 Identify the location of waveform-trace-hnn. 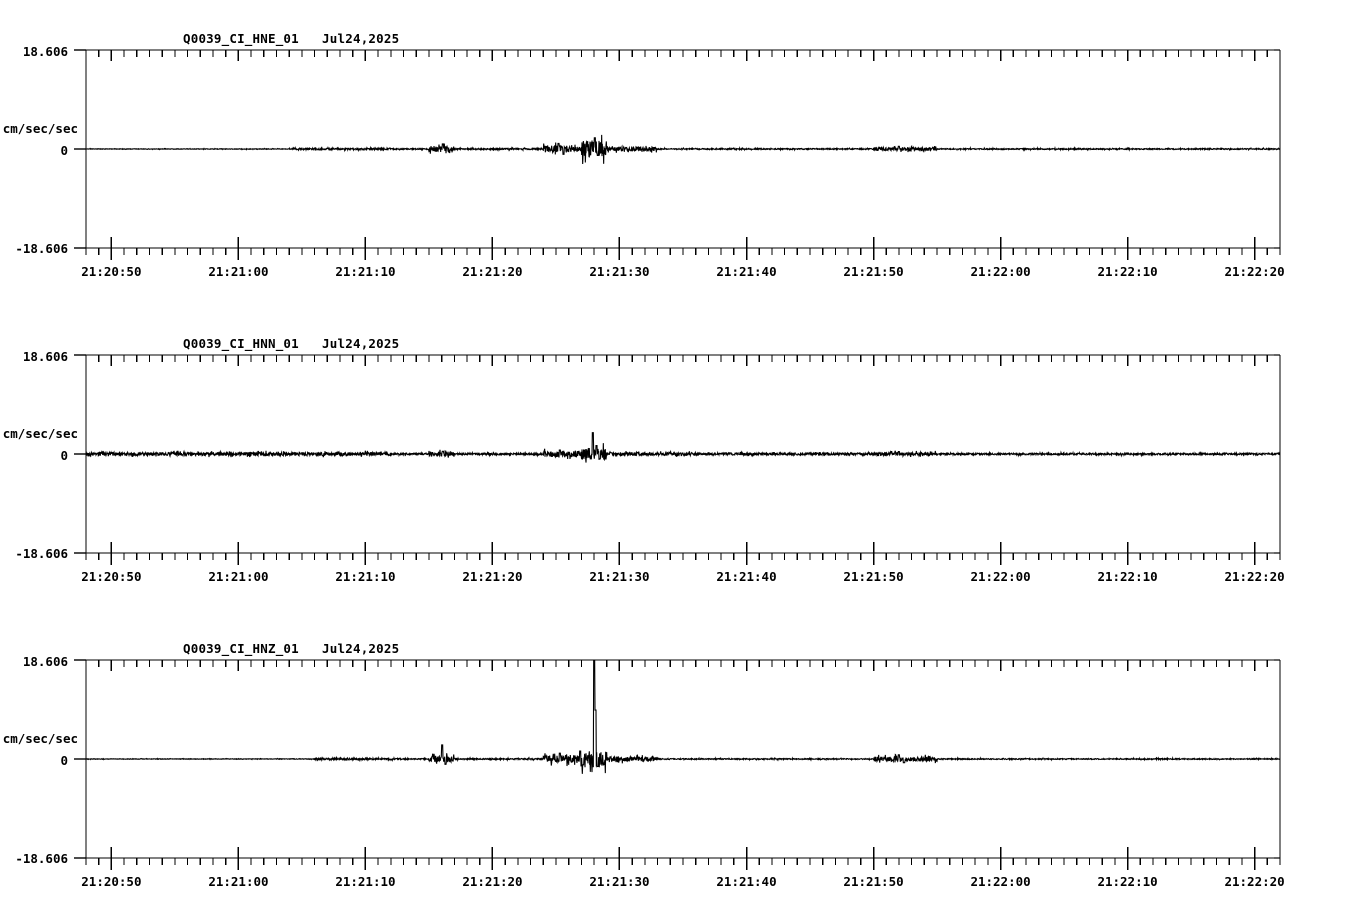
(683, 447).